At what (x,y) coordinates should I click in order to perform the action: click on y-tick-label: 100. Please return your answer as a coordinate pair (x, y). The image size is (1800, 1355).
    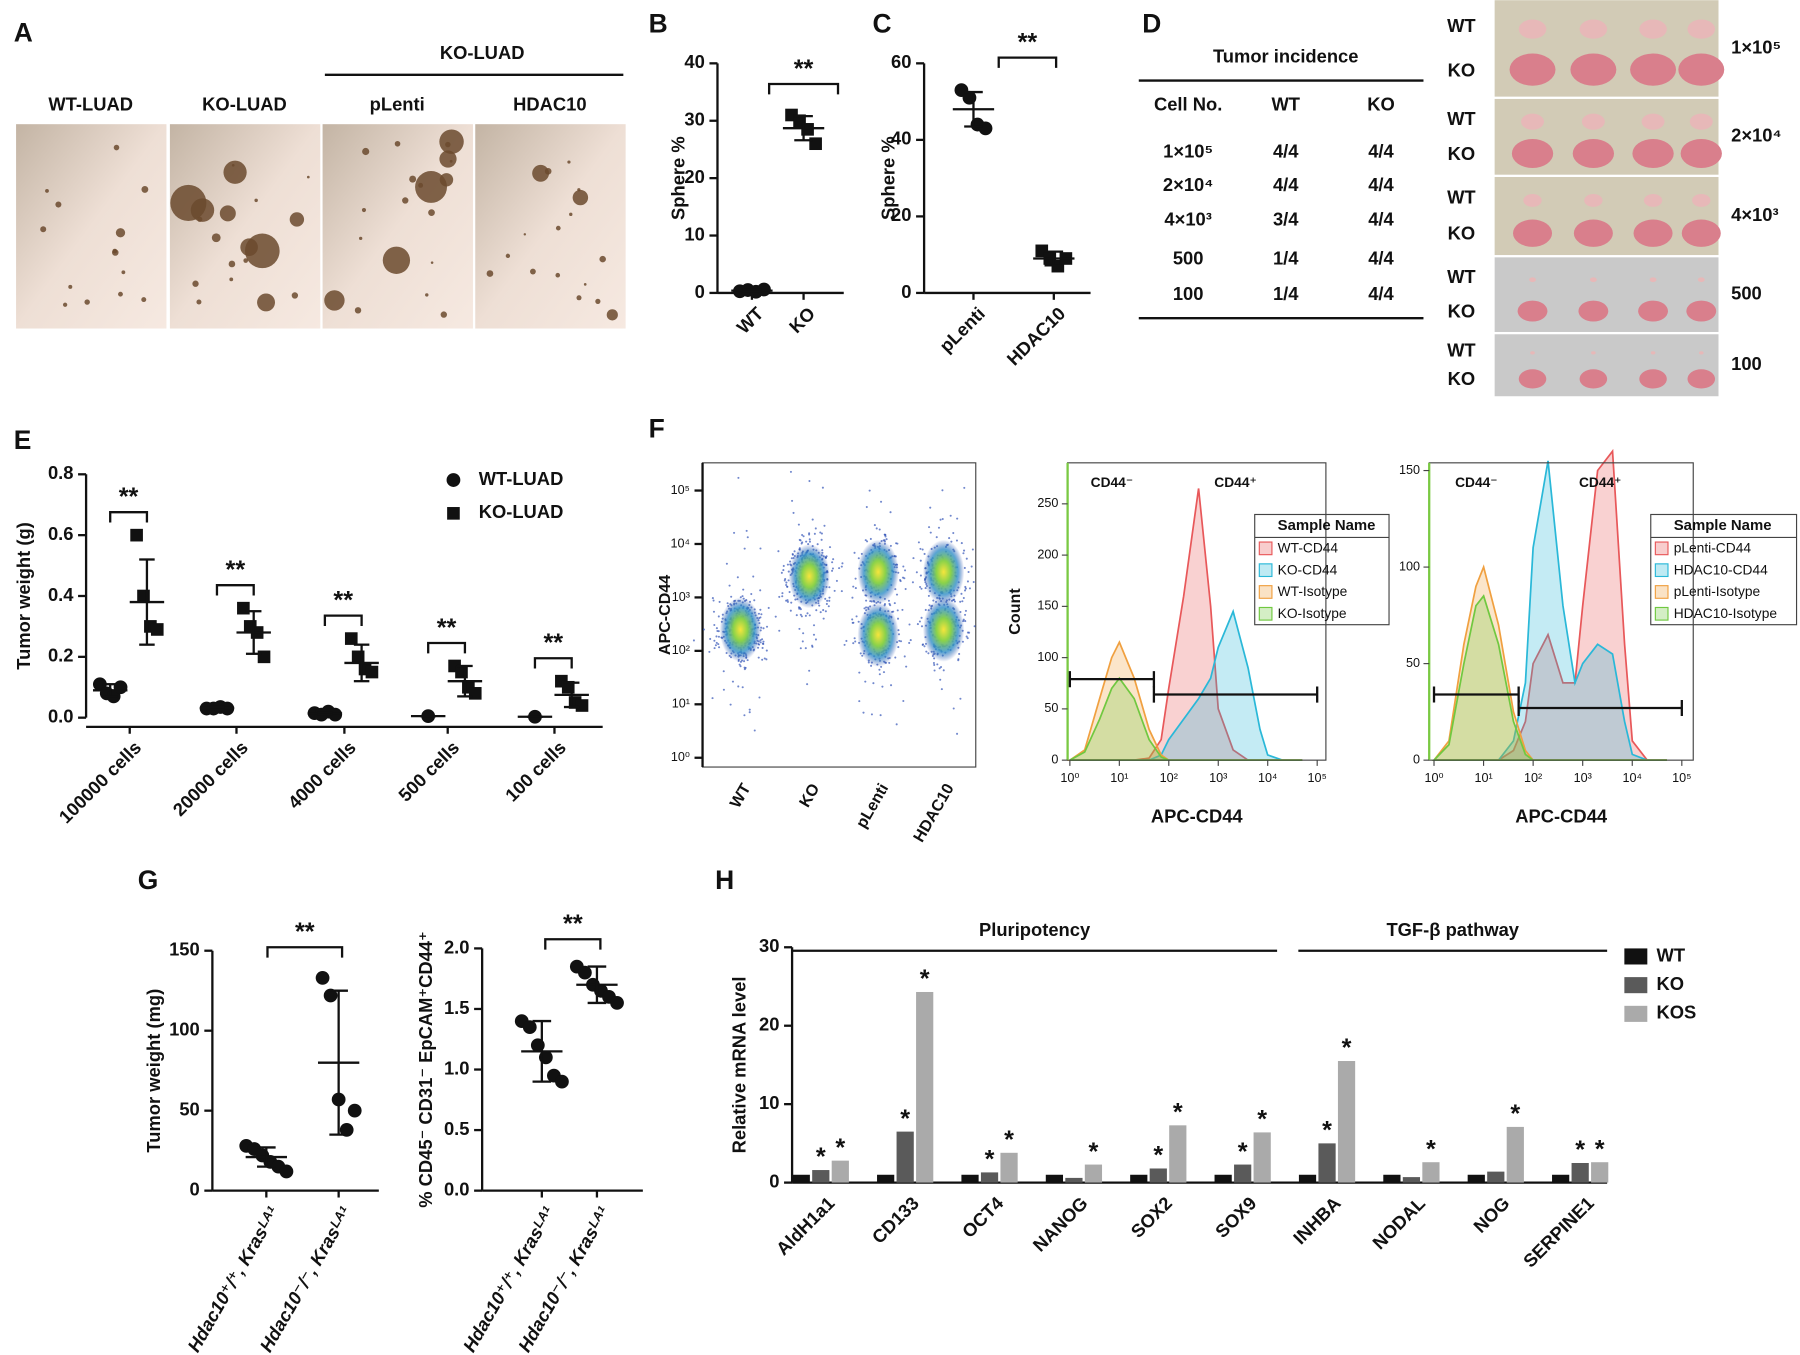
    Looking at the image, I should click on (1409, 566).